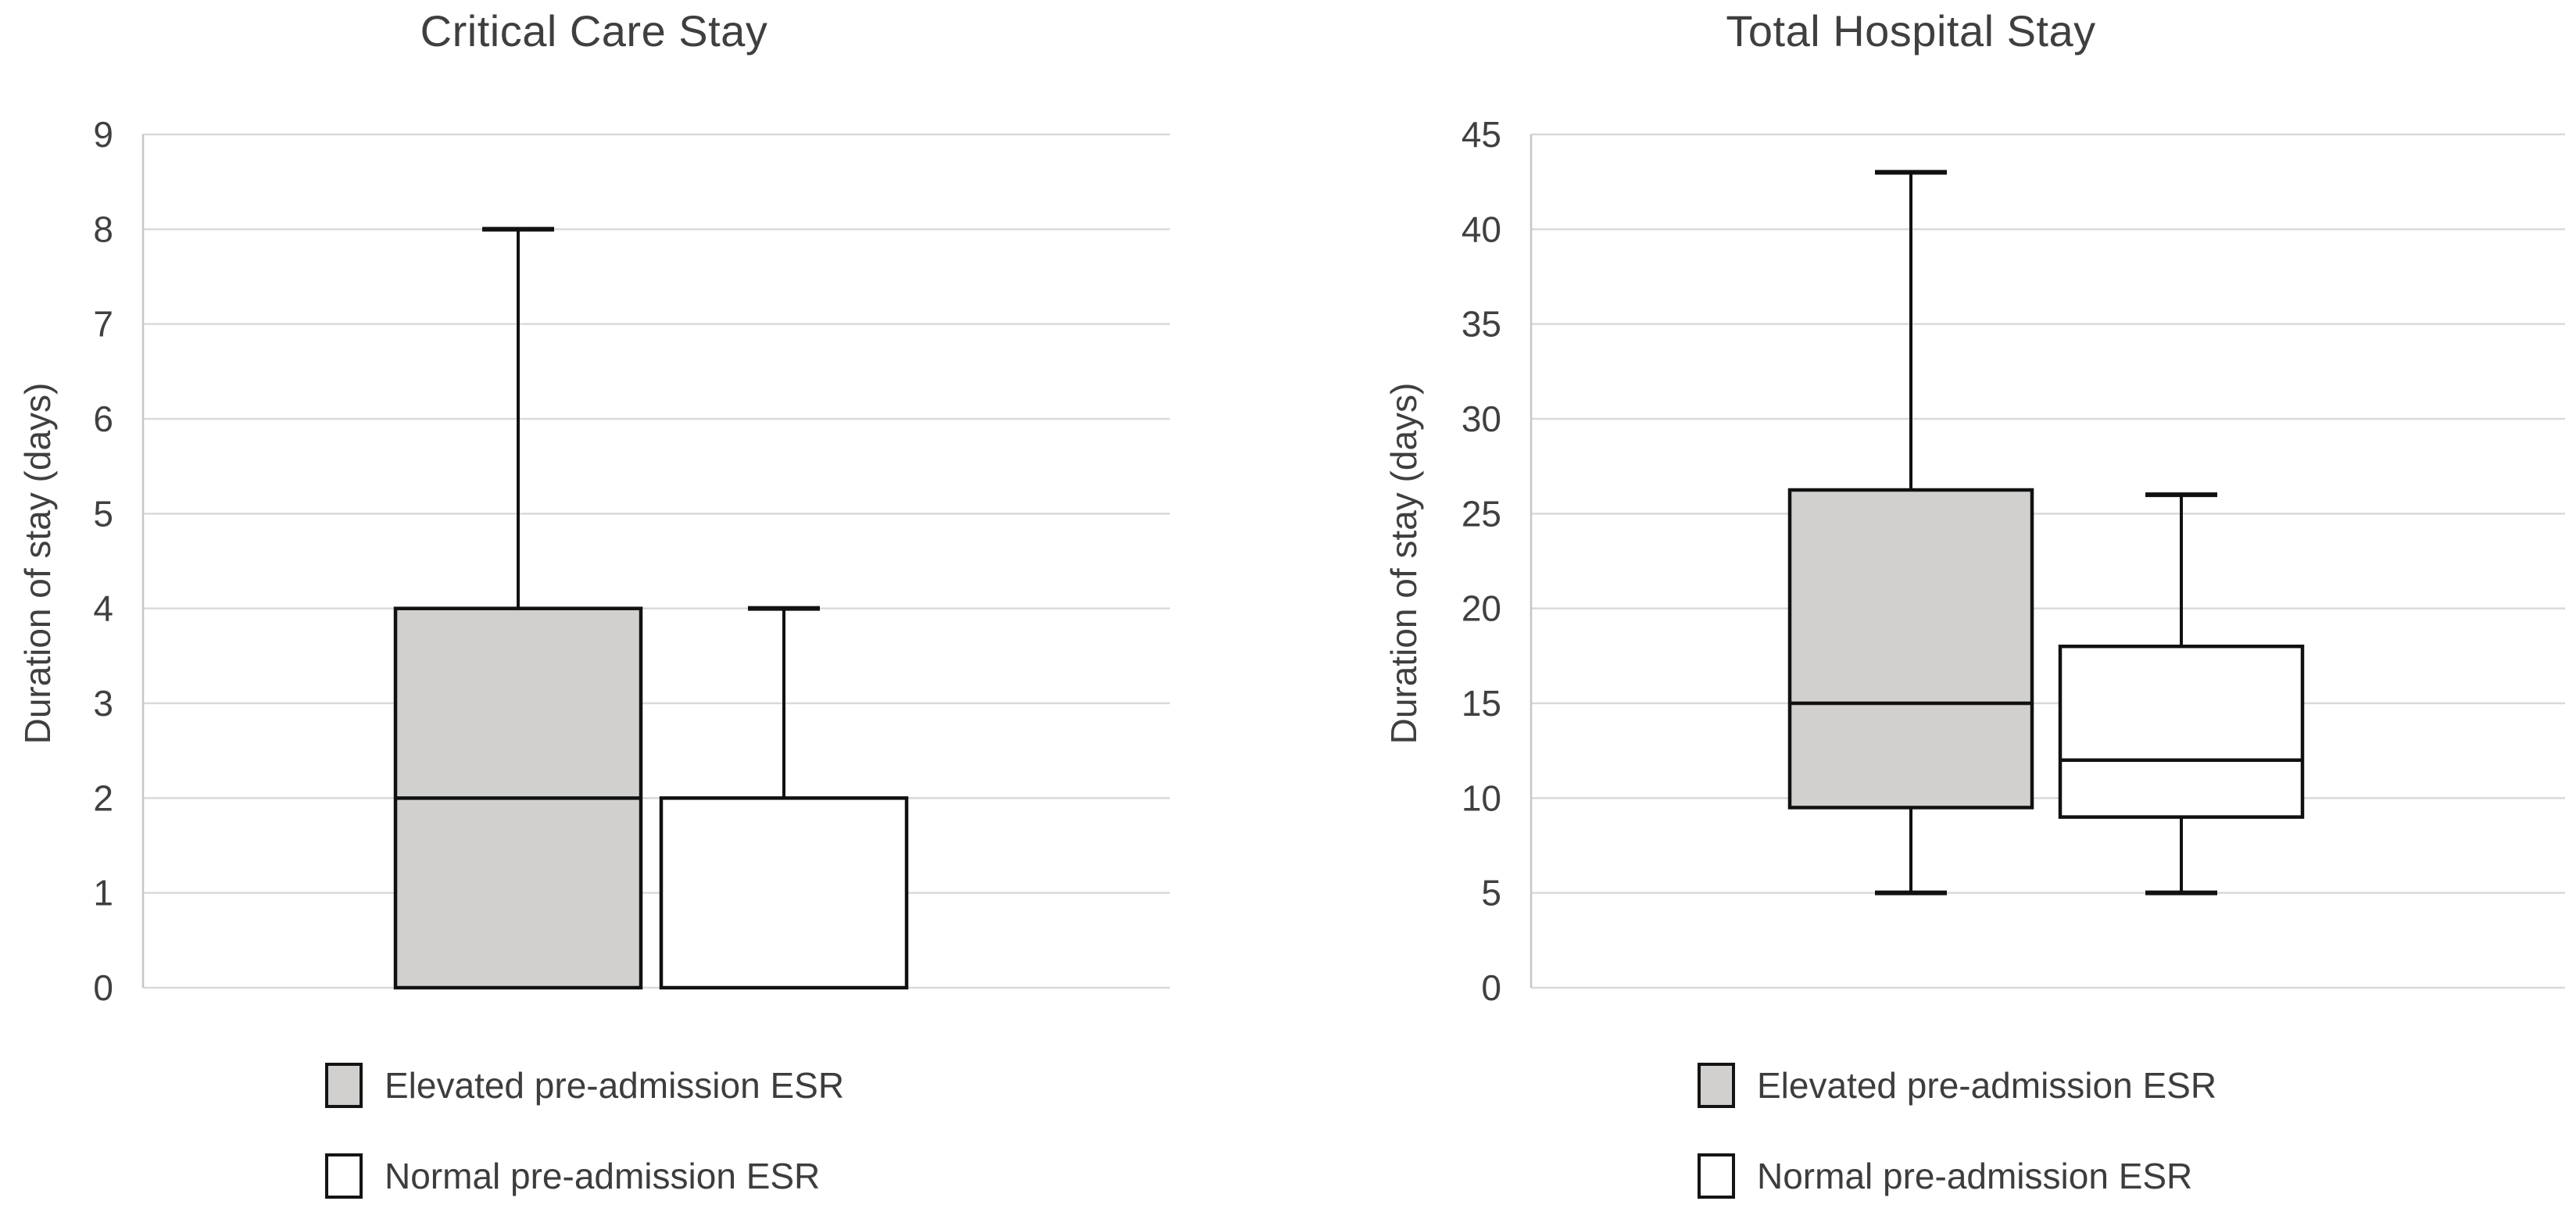 The height and width of the screenshot is (1219, 2576). I want to click on legend-item-normal-left: Normal pre-admission ESR, so click(572, 1176).